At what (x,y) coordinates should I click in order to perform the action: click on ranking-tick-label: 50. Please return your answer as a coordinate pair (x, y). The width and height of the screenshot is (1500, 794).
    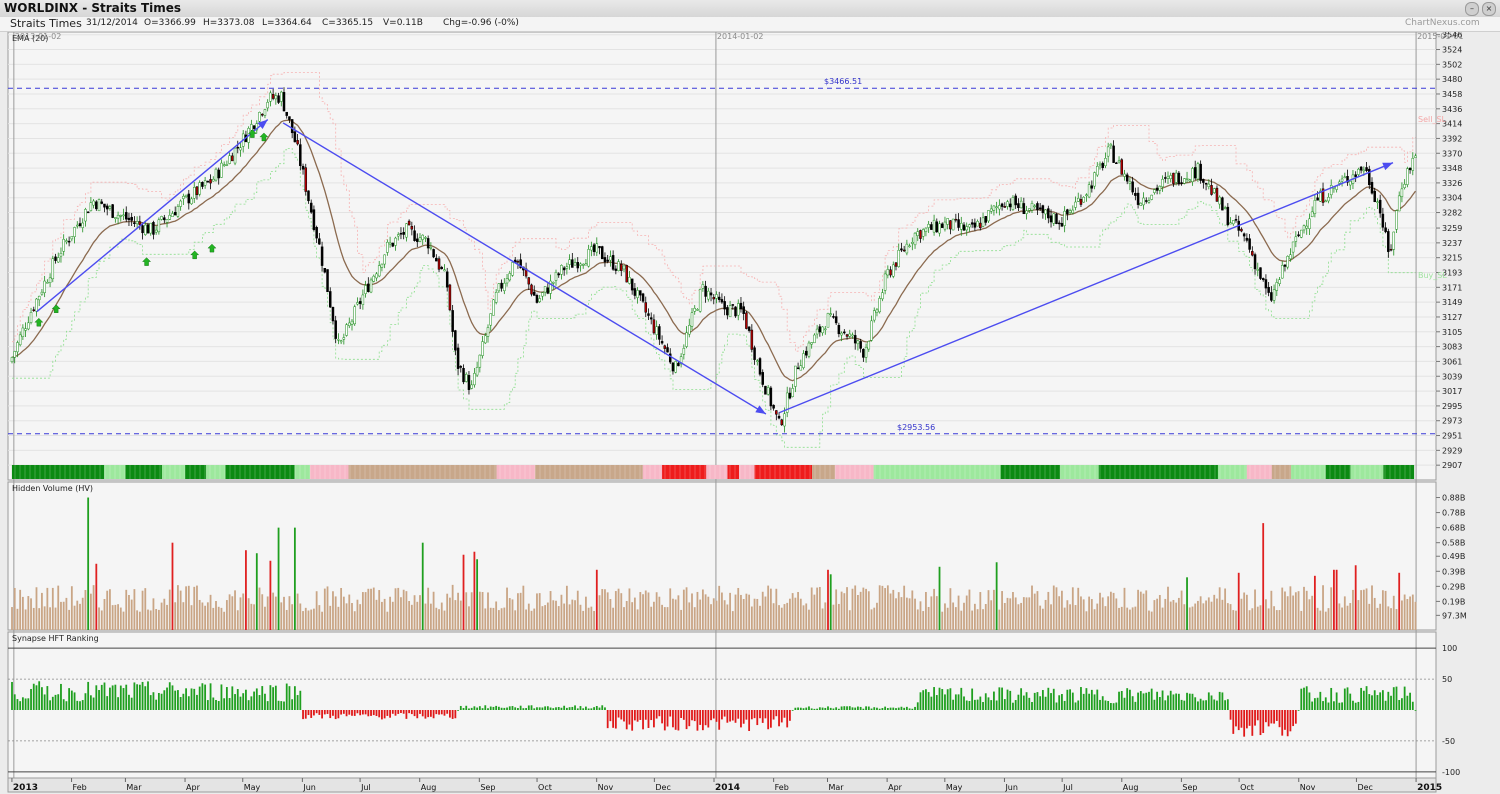
    Looking at the image, I should click on (1447, 679).